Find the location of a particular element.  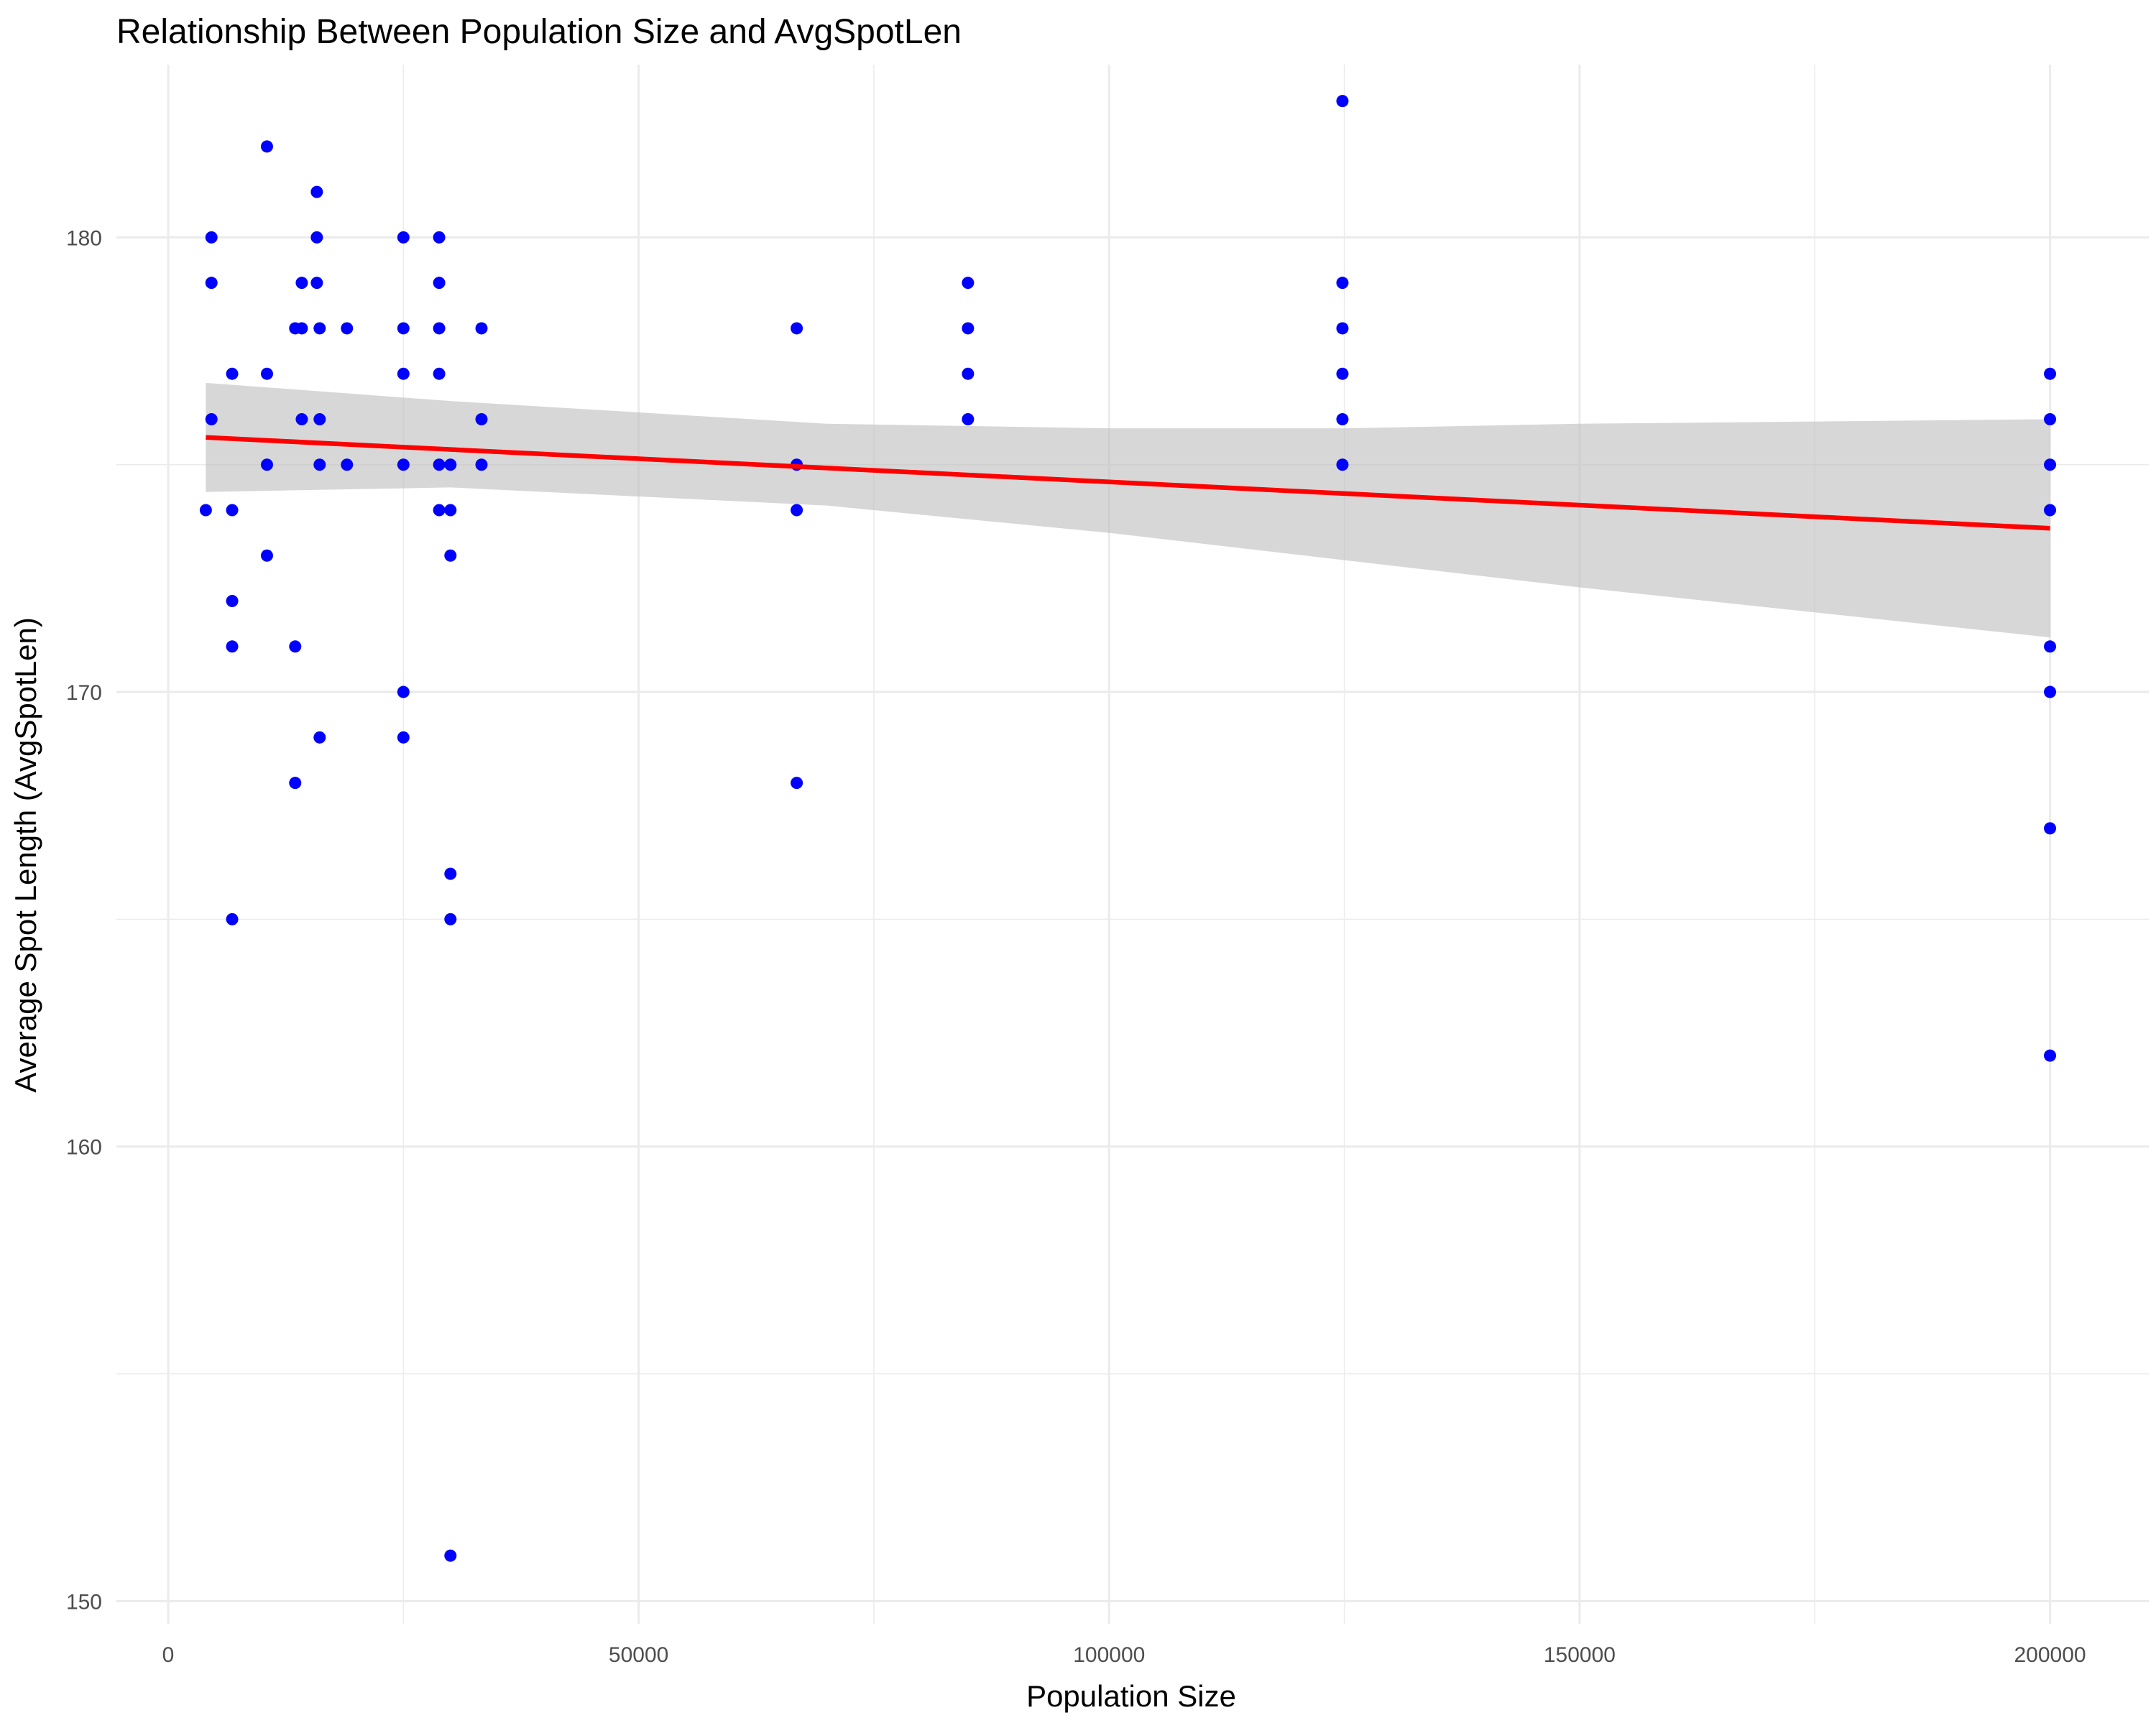

trend-line is located at coordinates (1128, 483).